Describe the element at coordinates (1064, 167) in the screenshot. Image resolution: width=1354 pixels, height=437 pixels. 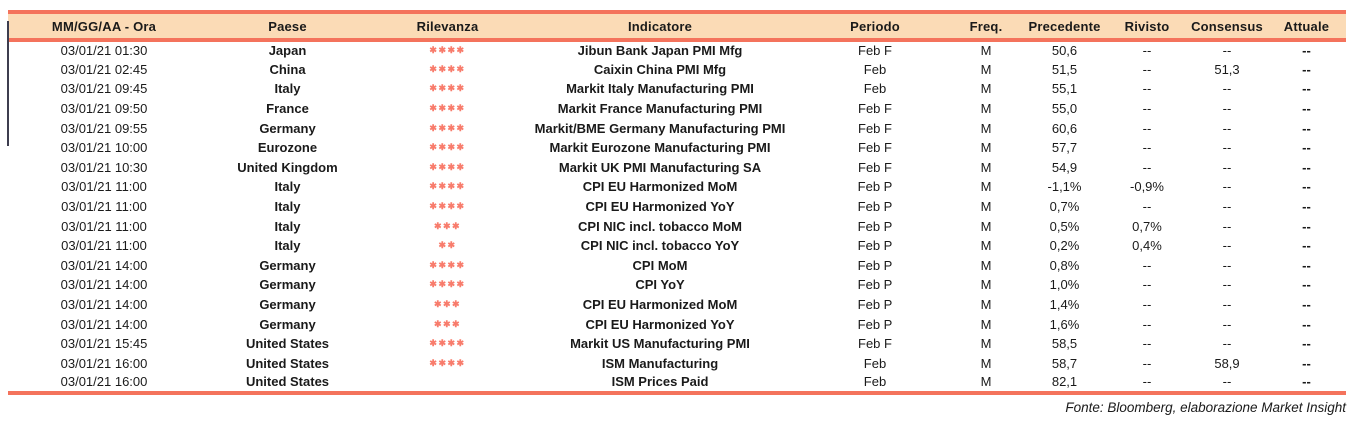
I see `previous-cell: 54,9` at that location.